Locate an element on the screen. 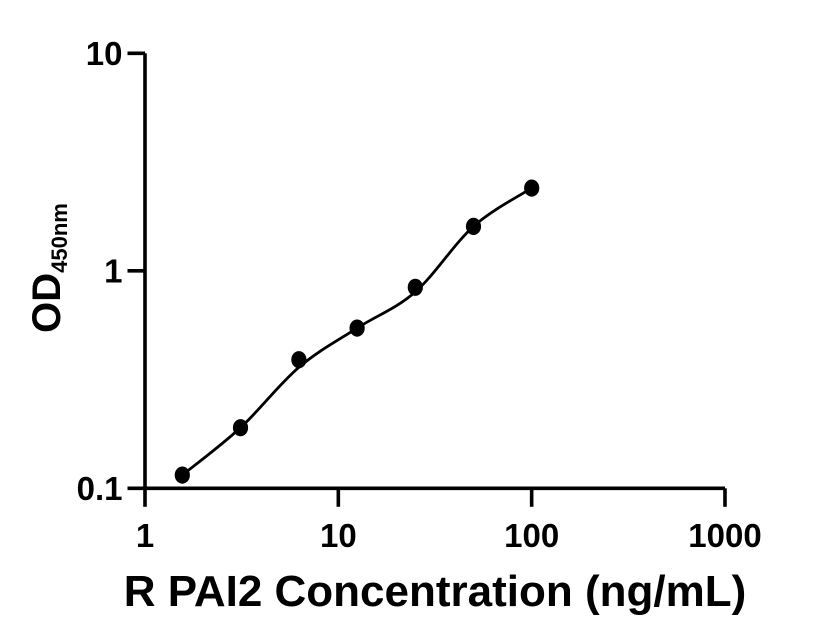 The width and height of the screenshot is (816, 640). x-axis-title: R PAI2 Concentration (ng/mL) is located at coordinates (435, 591).